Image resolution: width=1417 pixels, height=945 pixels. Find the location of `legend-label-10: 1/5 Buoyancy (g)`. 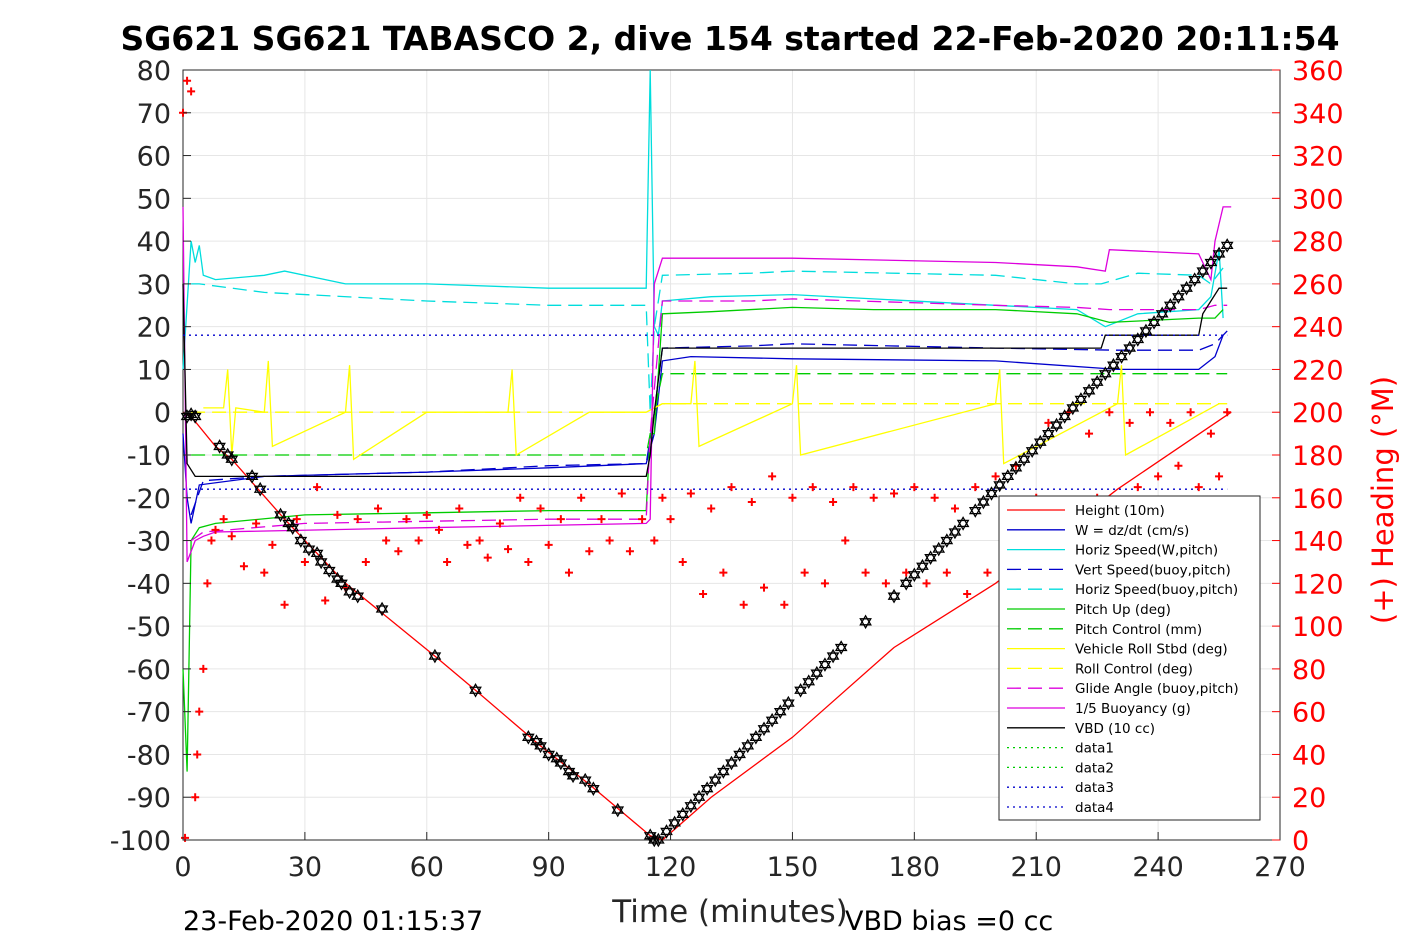

legend-label-10: 1/5 Buoyancy (g) is located at coordinates (1133, 709).